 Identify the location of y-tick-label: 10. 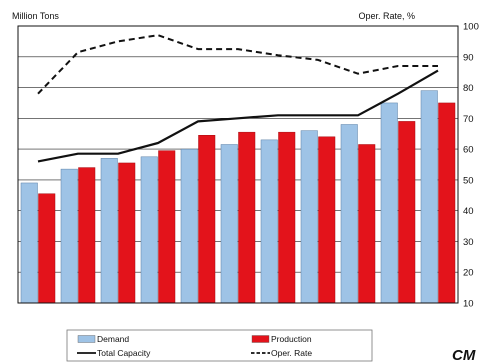
(468, 304).